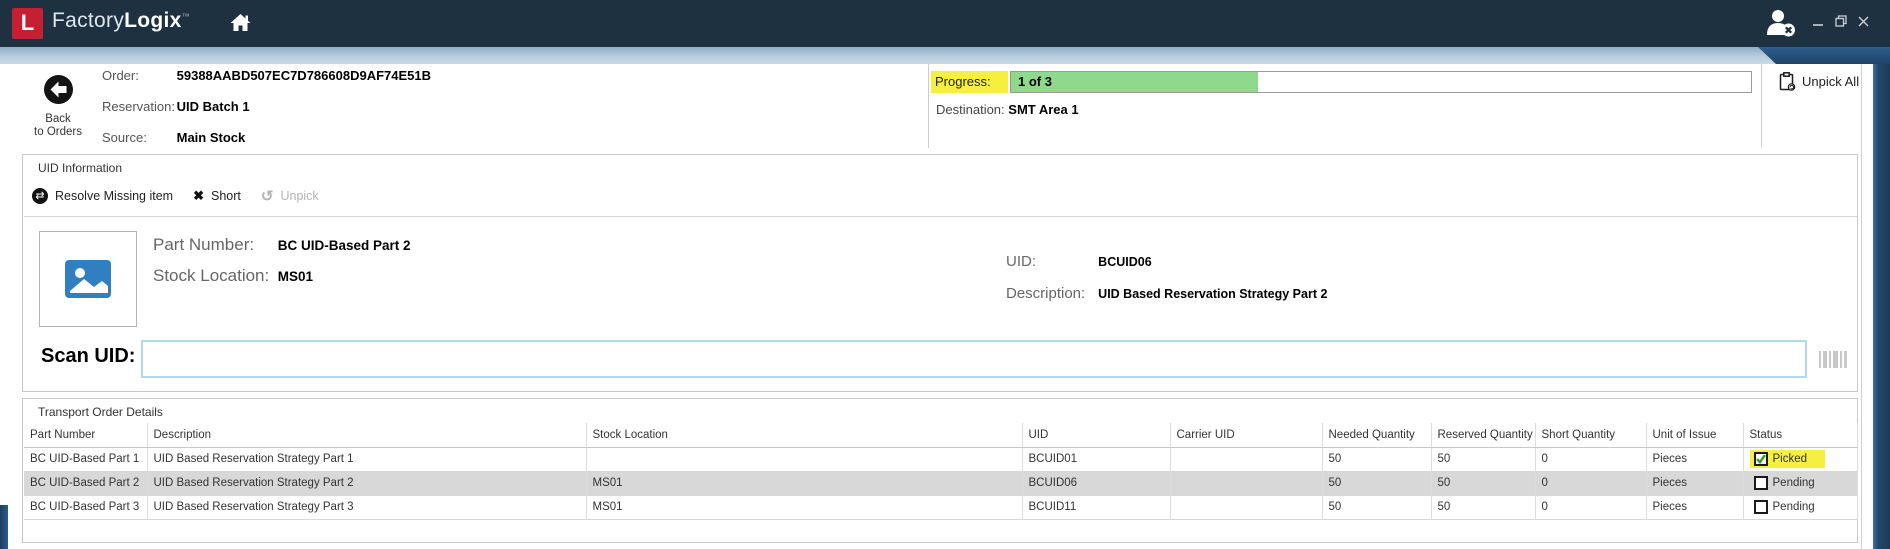  What do you see at coordinates (40, 196) in the screenshot?
I see `resolve-icon: ⇄` at bounding box center [40, 196].